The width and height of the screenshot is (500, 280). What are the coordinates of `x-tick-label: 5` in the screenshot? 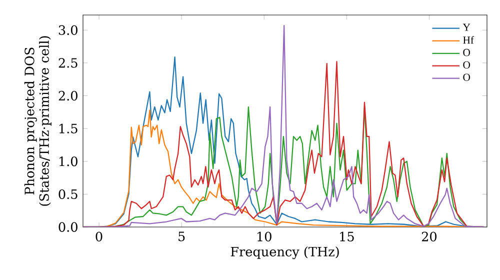 It's located at (181, 237).